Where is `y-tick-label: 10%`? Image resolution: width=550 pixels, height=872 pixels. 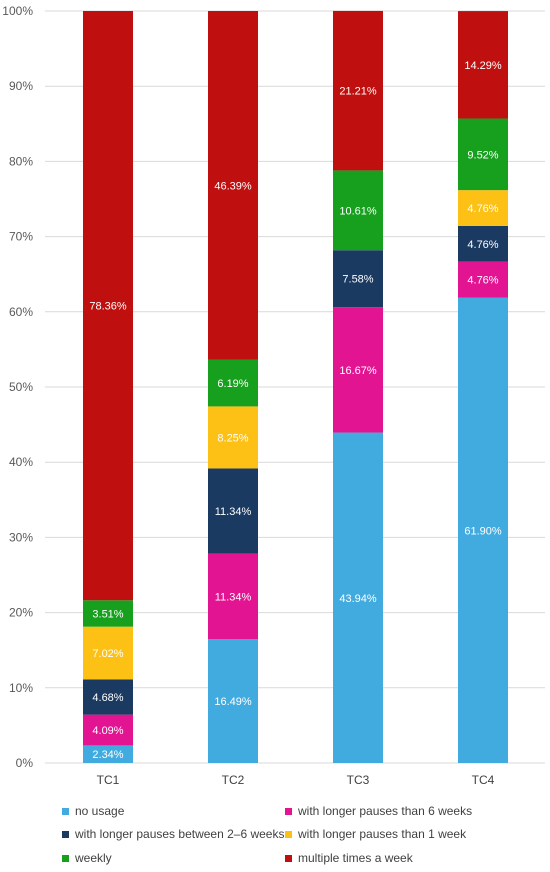
y-tick-label: 10% is located at coordinates (21, 688).